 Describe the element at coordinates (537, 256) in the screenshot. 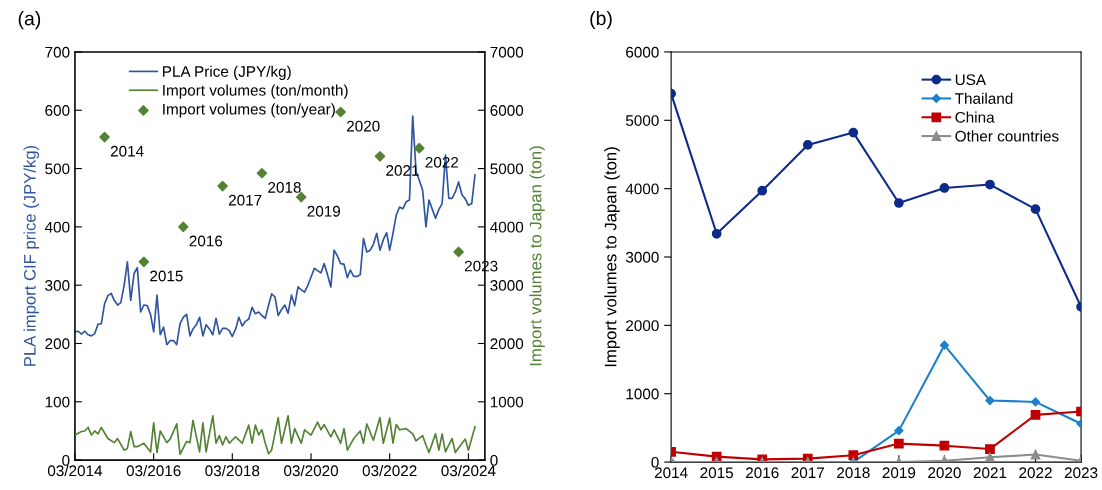

I see `y2-axis-title: Import volumes to Japan (ton)` at that location.